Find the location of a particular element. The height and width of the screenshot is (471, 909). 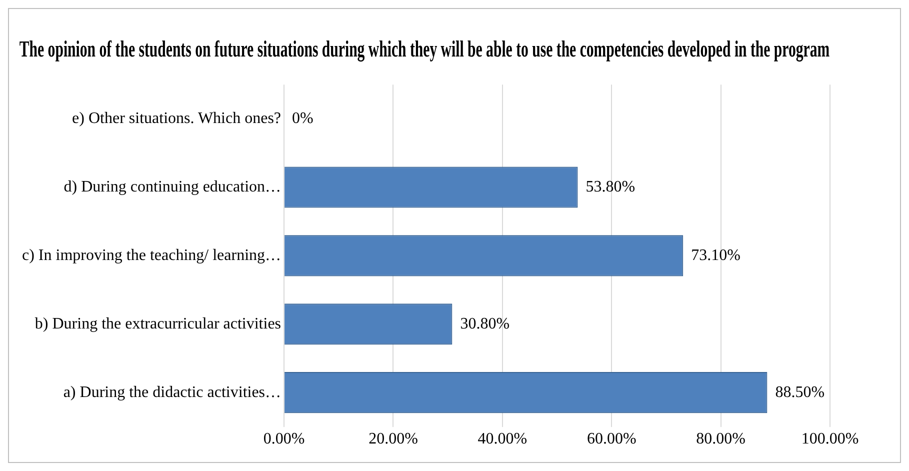

data-label: 0% is located at coordinates (303, 119).